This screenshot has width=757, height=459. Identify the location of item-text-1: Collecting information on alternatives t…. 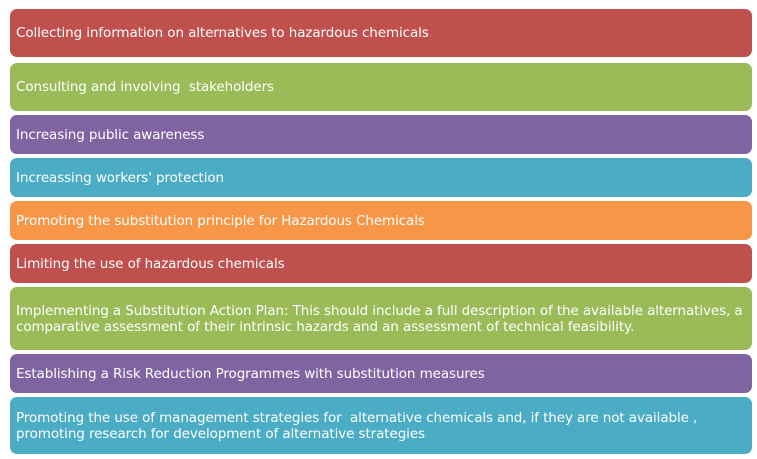
(222, 33).